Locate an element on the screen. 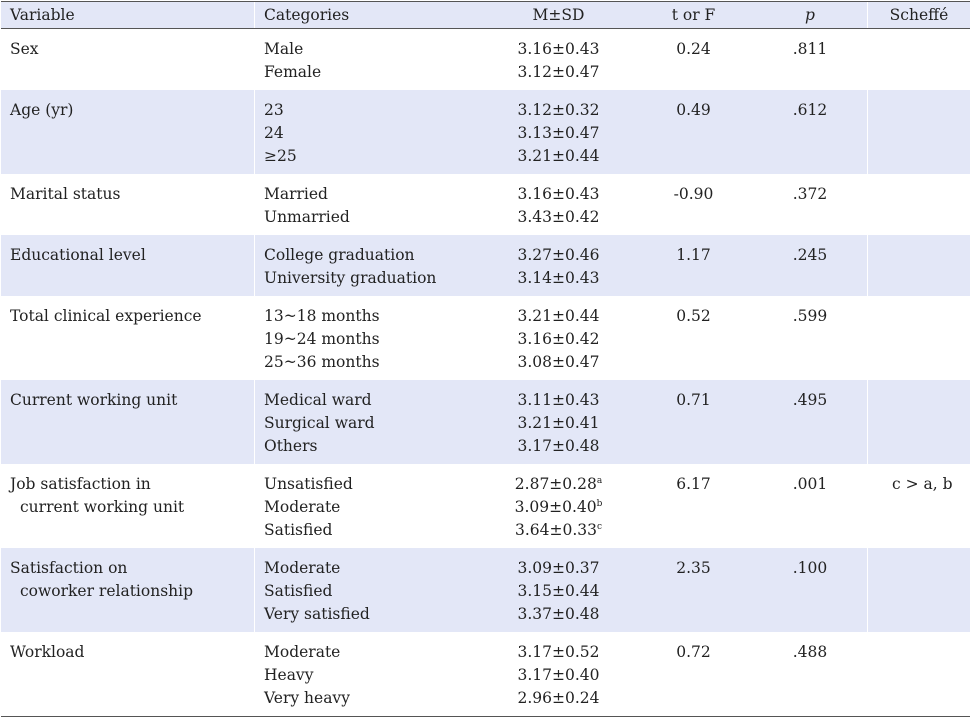  cell-categories: Moderate Satisfied Very satisfied is located at coordinates (317, 591).